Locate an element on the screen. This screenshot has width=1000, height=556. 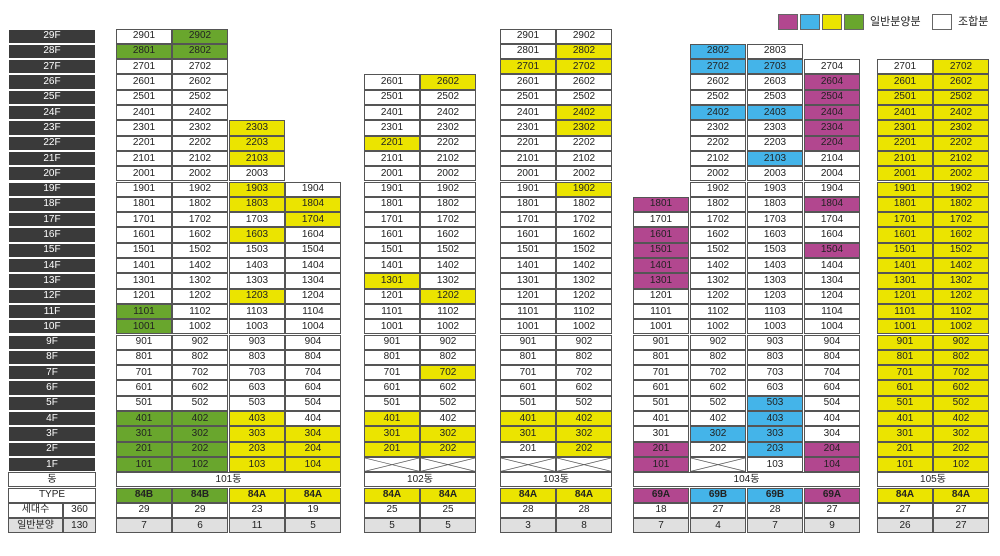
unit-cell-1002: 1002 is located at coordinates (718, 327).